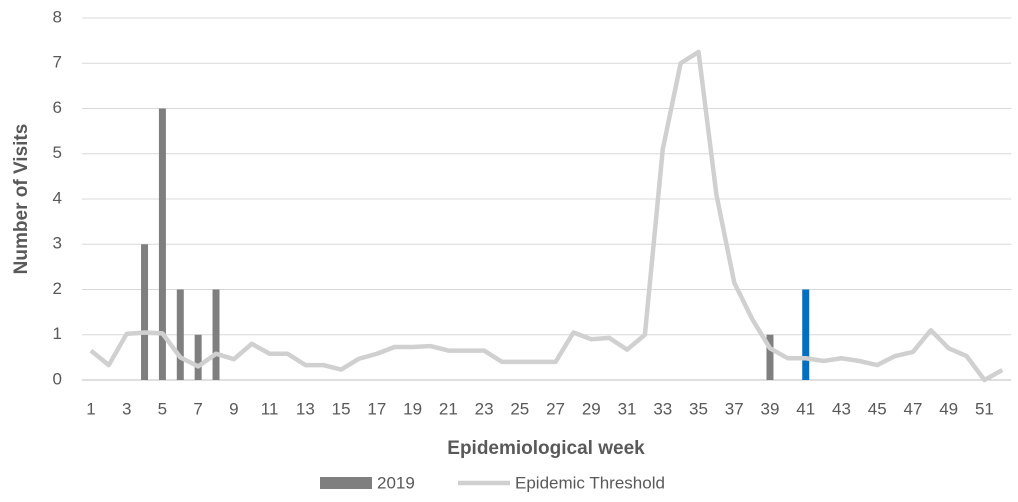 The image size is (1018, 502). I want to click on x-tick-label: 19, so click(412, 408).